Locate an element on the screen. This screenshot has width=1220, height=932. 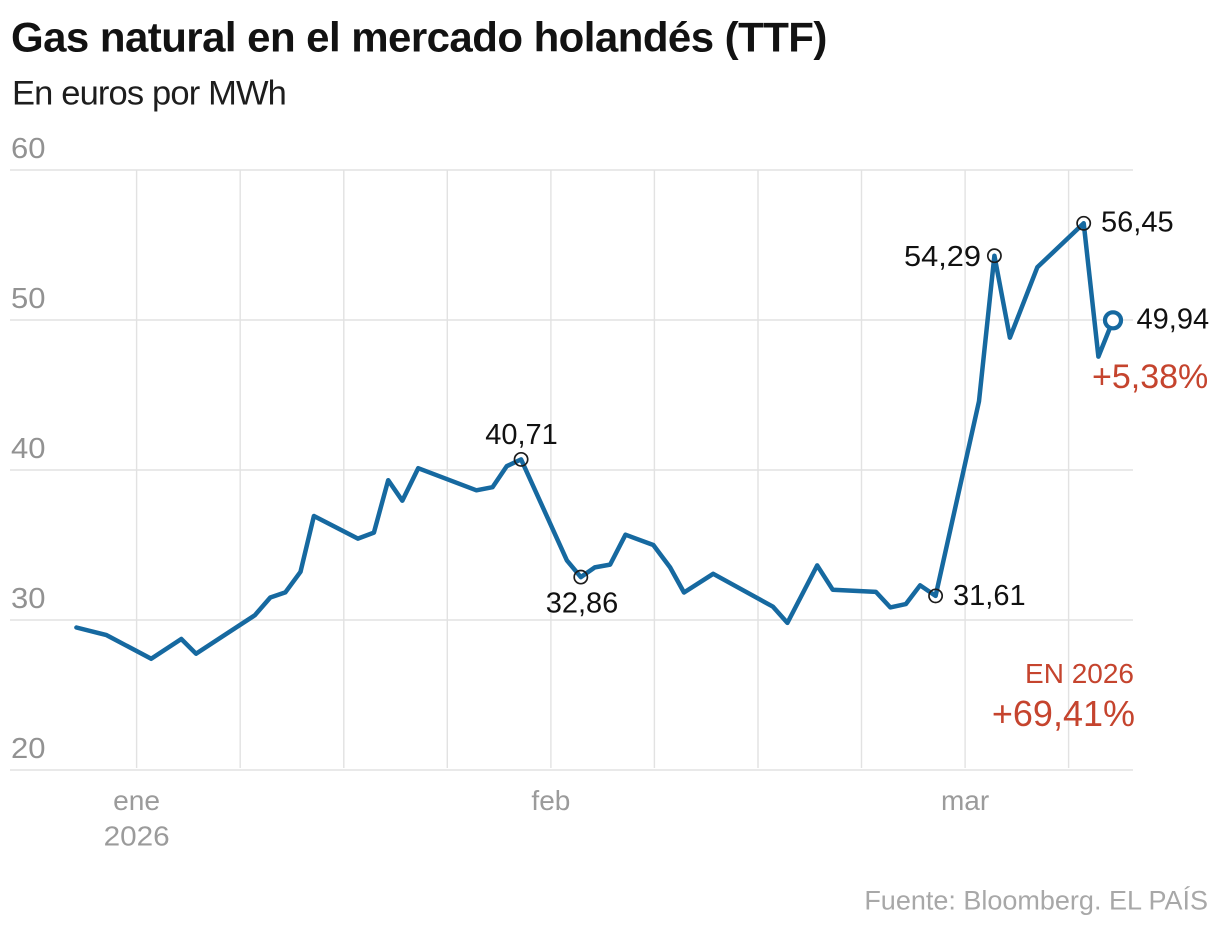
svg-text: 2026 is located at coordinates (137, 836).